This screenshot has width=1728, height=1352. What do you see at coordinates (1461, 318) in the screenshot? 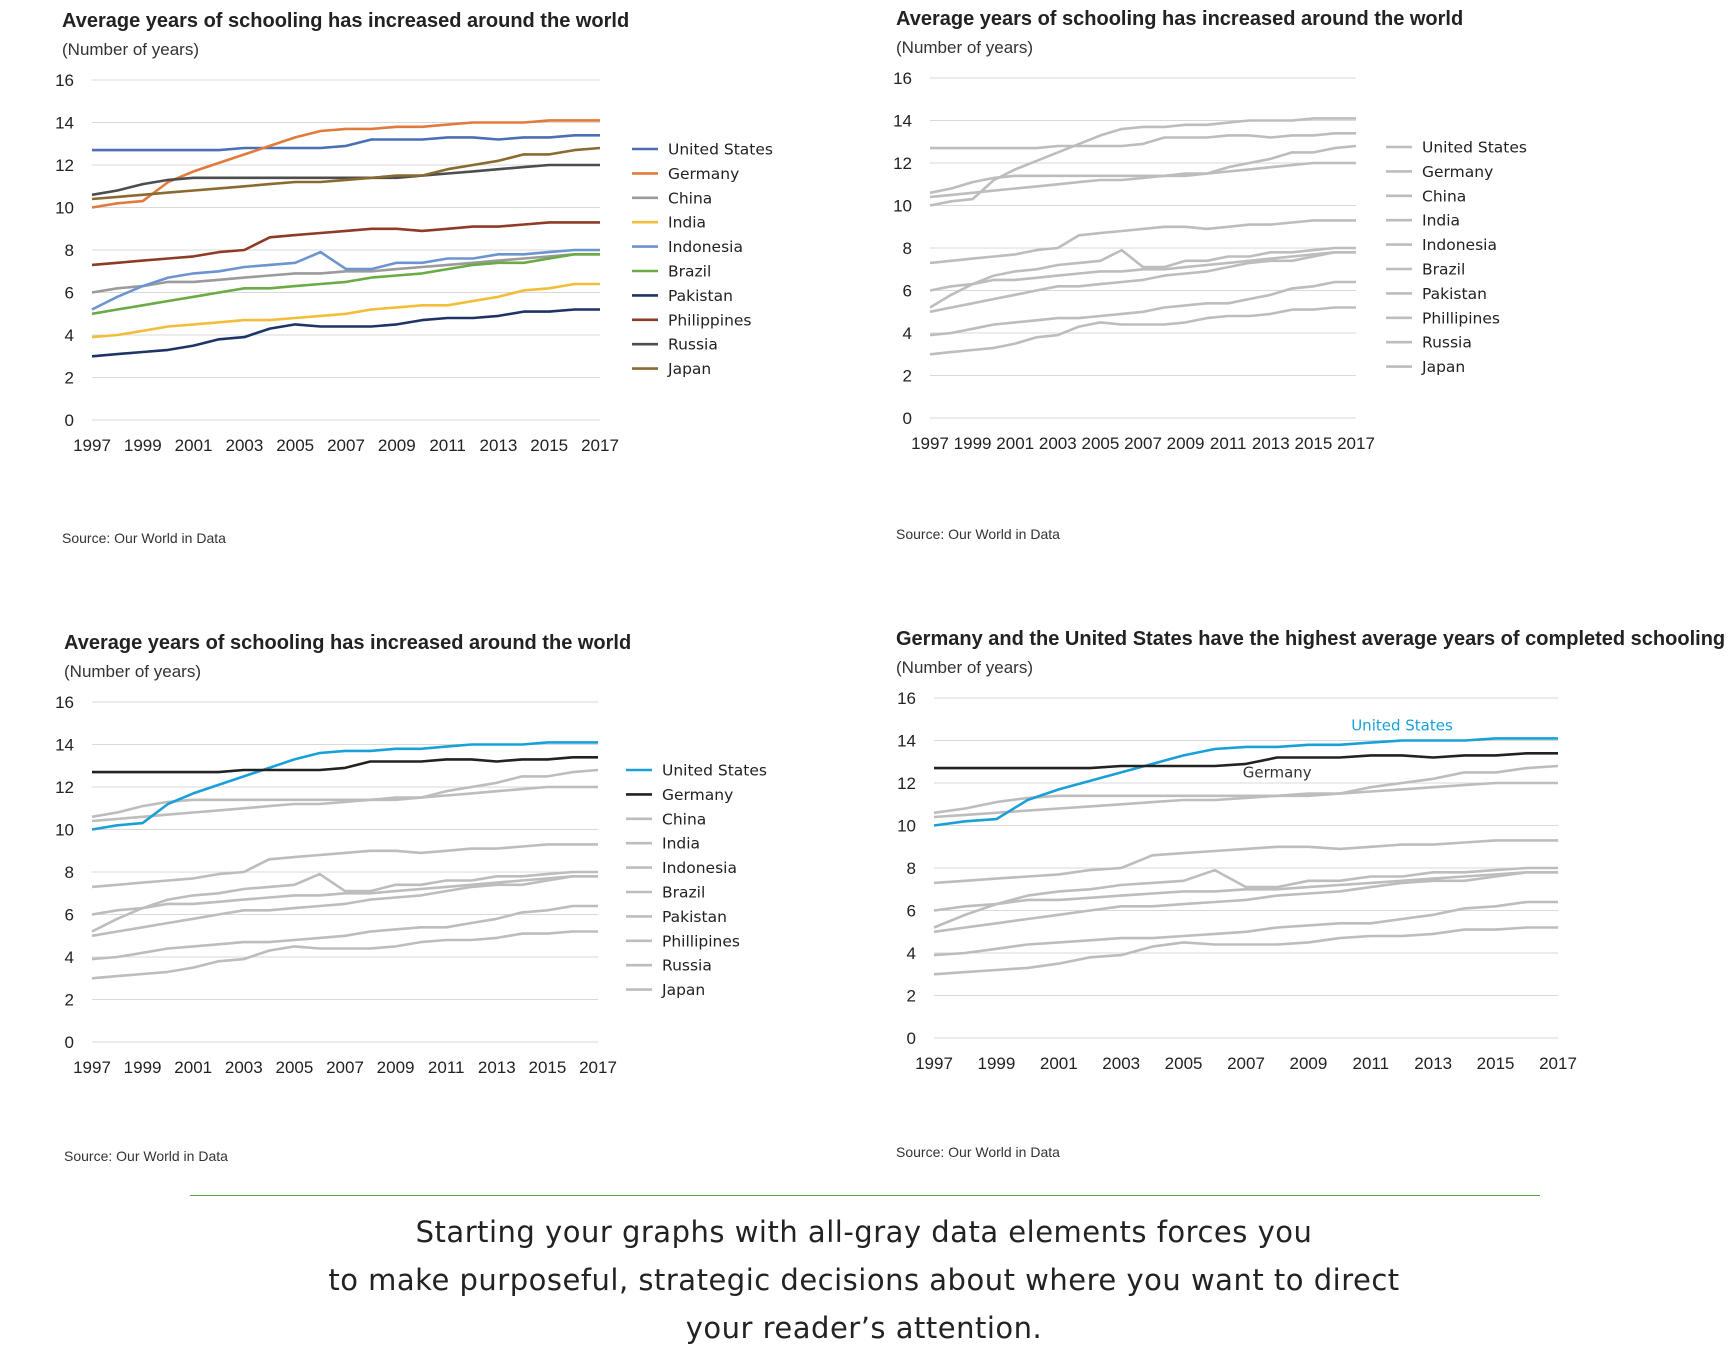
I see `legend-label: Phillipines` at bounding box center [1461, 318].